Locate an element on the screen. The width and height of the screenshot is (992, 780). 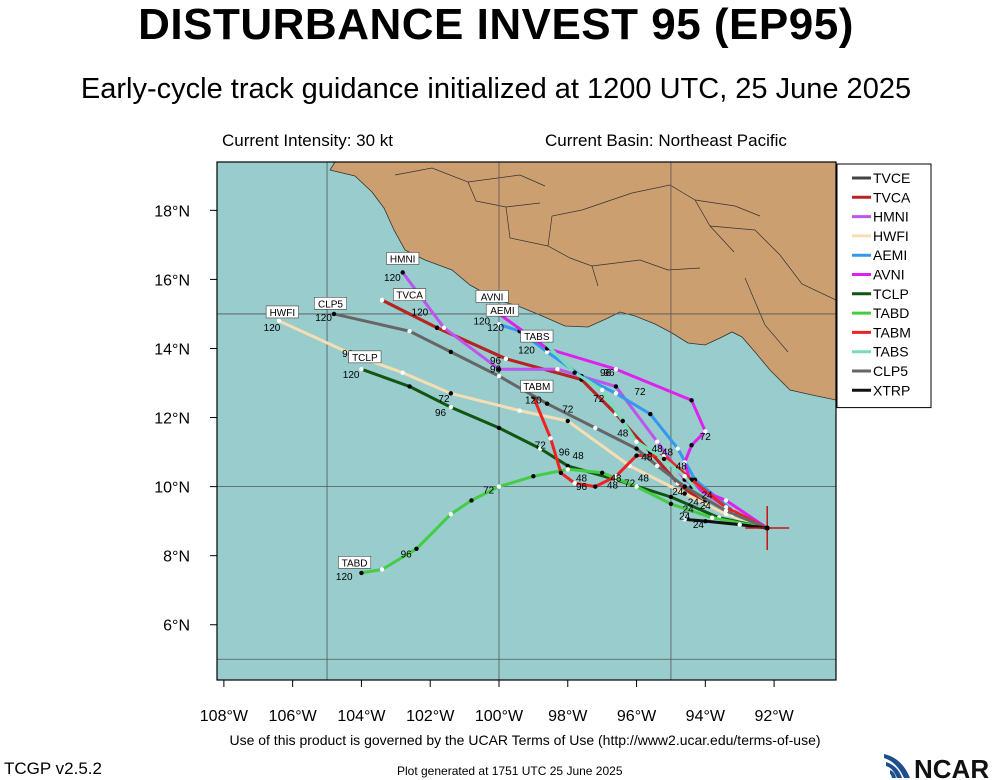
lon-tick-label: 102°W is located at coordinates (430, 716).